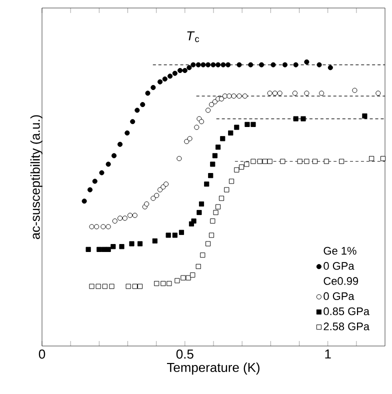  What do you see at coordinates (341, 281) in the screenshot?
I see `annotation: Ce0.99` at bounding box center [341, 281].